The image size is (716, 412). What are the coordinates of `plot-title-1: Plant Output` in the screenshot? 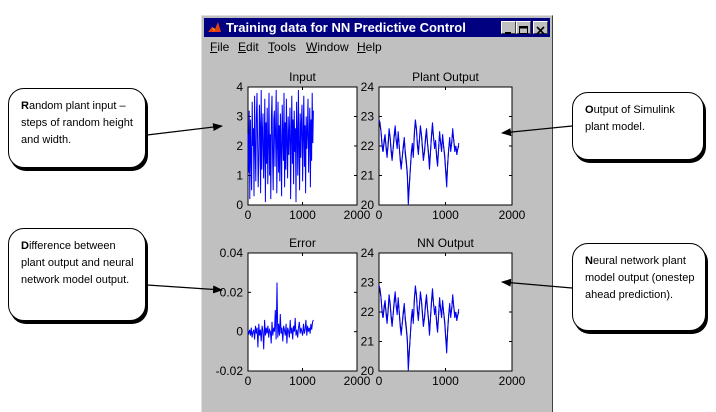 It's located at (445, 77).